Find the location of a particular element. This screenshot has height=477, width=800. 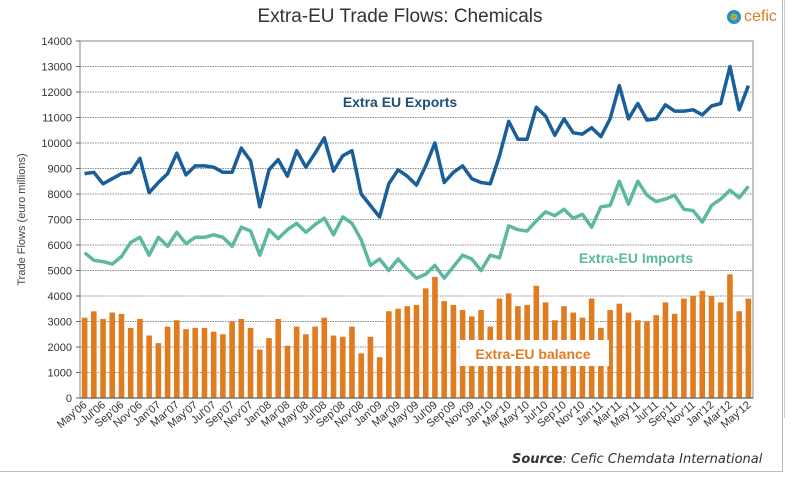

y-tick-label: 13000 is located at coordinates (56, 68).